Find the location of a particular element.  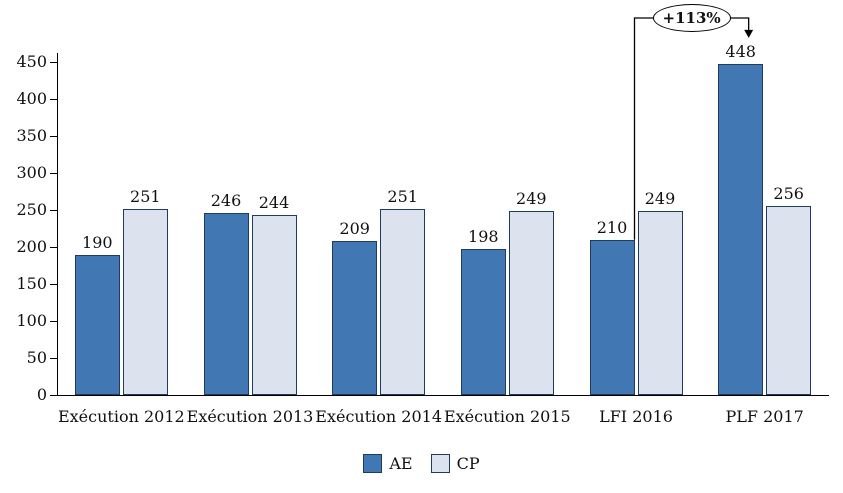

category-label: Exécution 2013 is located at coordinates (250, 416).